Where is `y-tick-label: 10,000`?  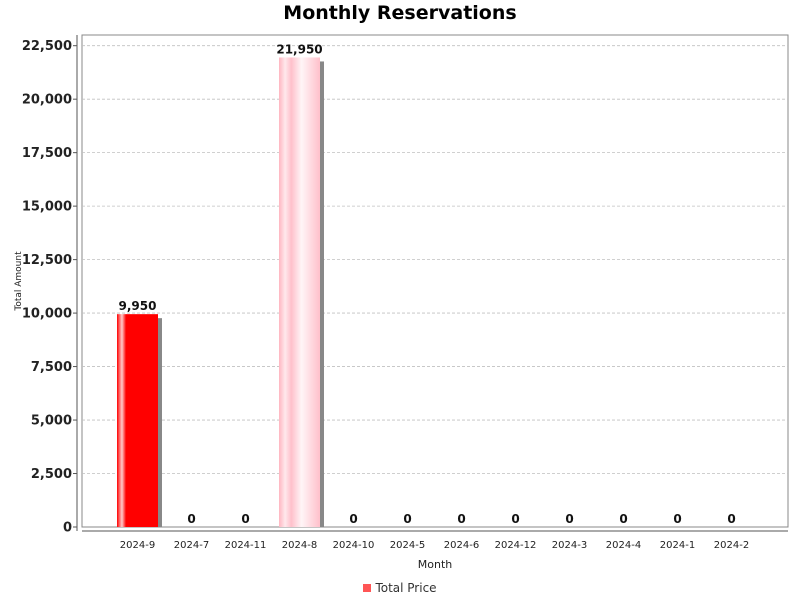 y-tick-label: 10,000 is located at coordinates (47, 314).